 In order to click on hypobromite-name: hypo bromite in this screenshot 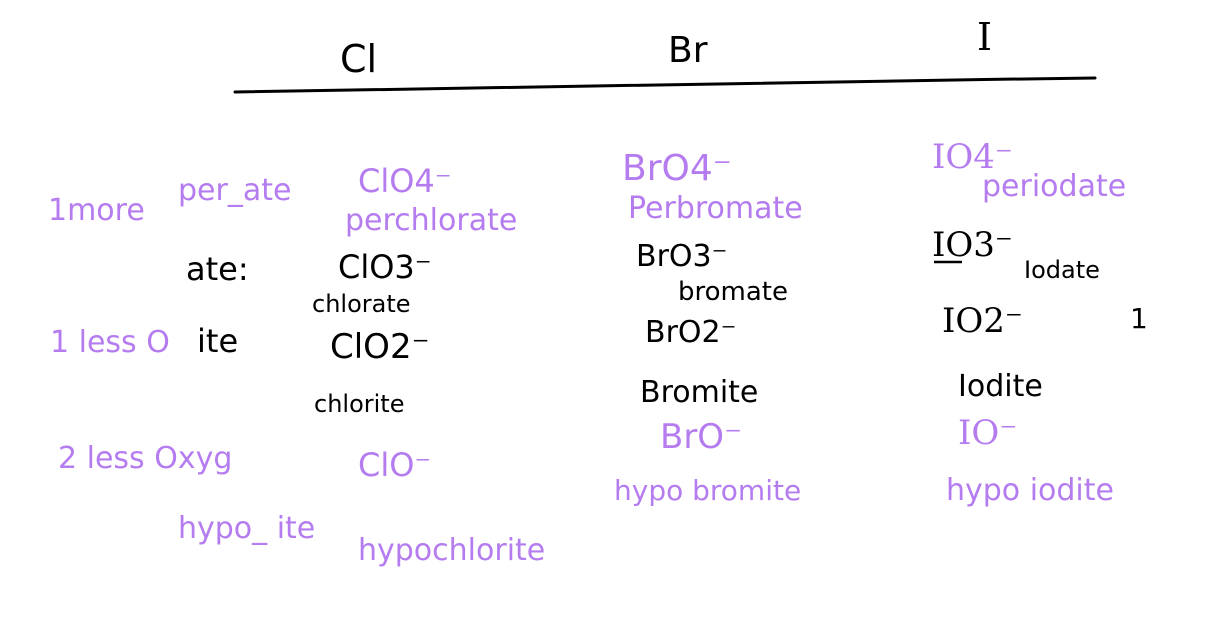, I will do `click(707, 490)`.